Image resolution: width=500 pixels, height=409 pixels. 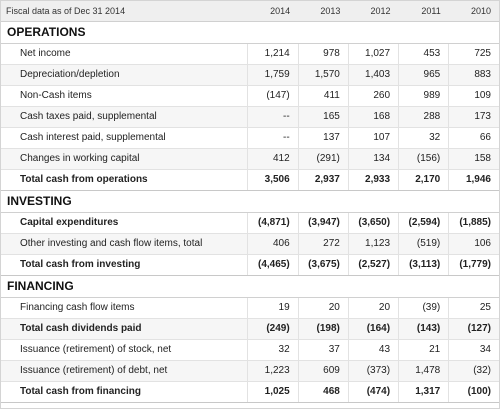 What do you see at coordinates (373, 392) in the screenshot?
I see `value-cell-2012: (474)` at bounding box center [373, 392].